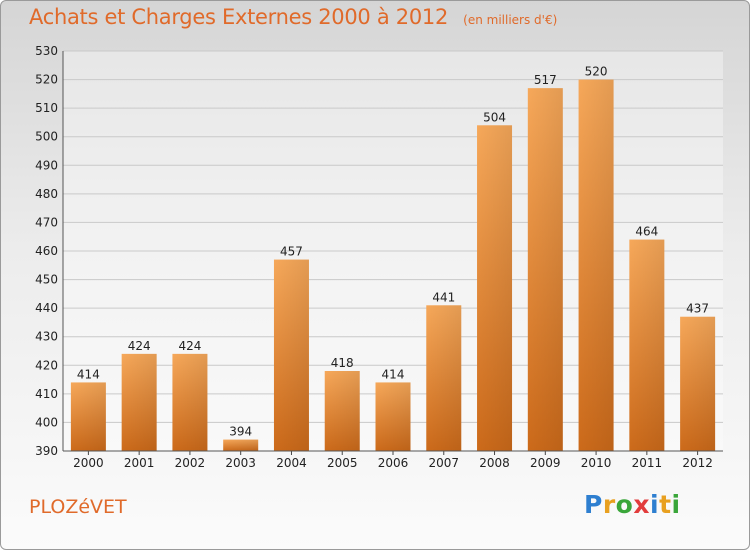  I want to click on x-tick-label: 2003, so click(240, 463).